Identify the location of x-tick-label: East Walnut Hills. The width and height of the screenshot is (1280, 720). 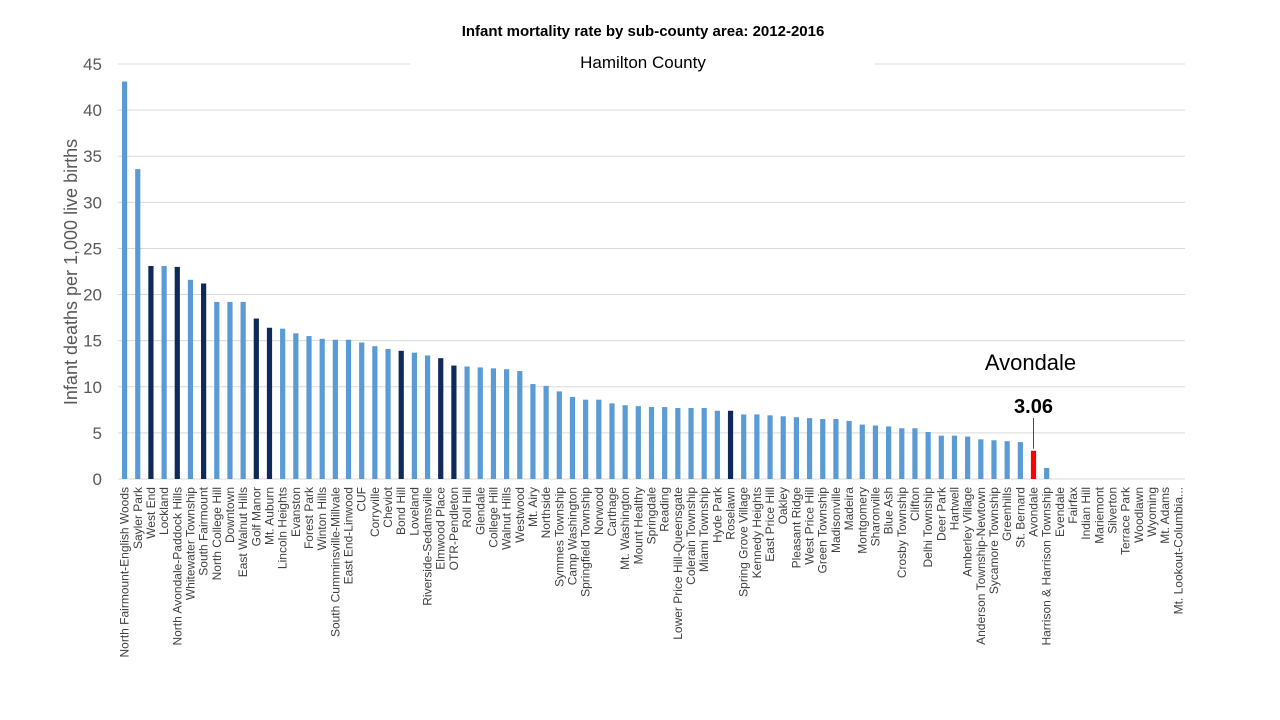
(243, 532).